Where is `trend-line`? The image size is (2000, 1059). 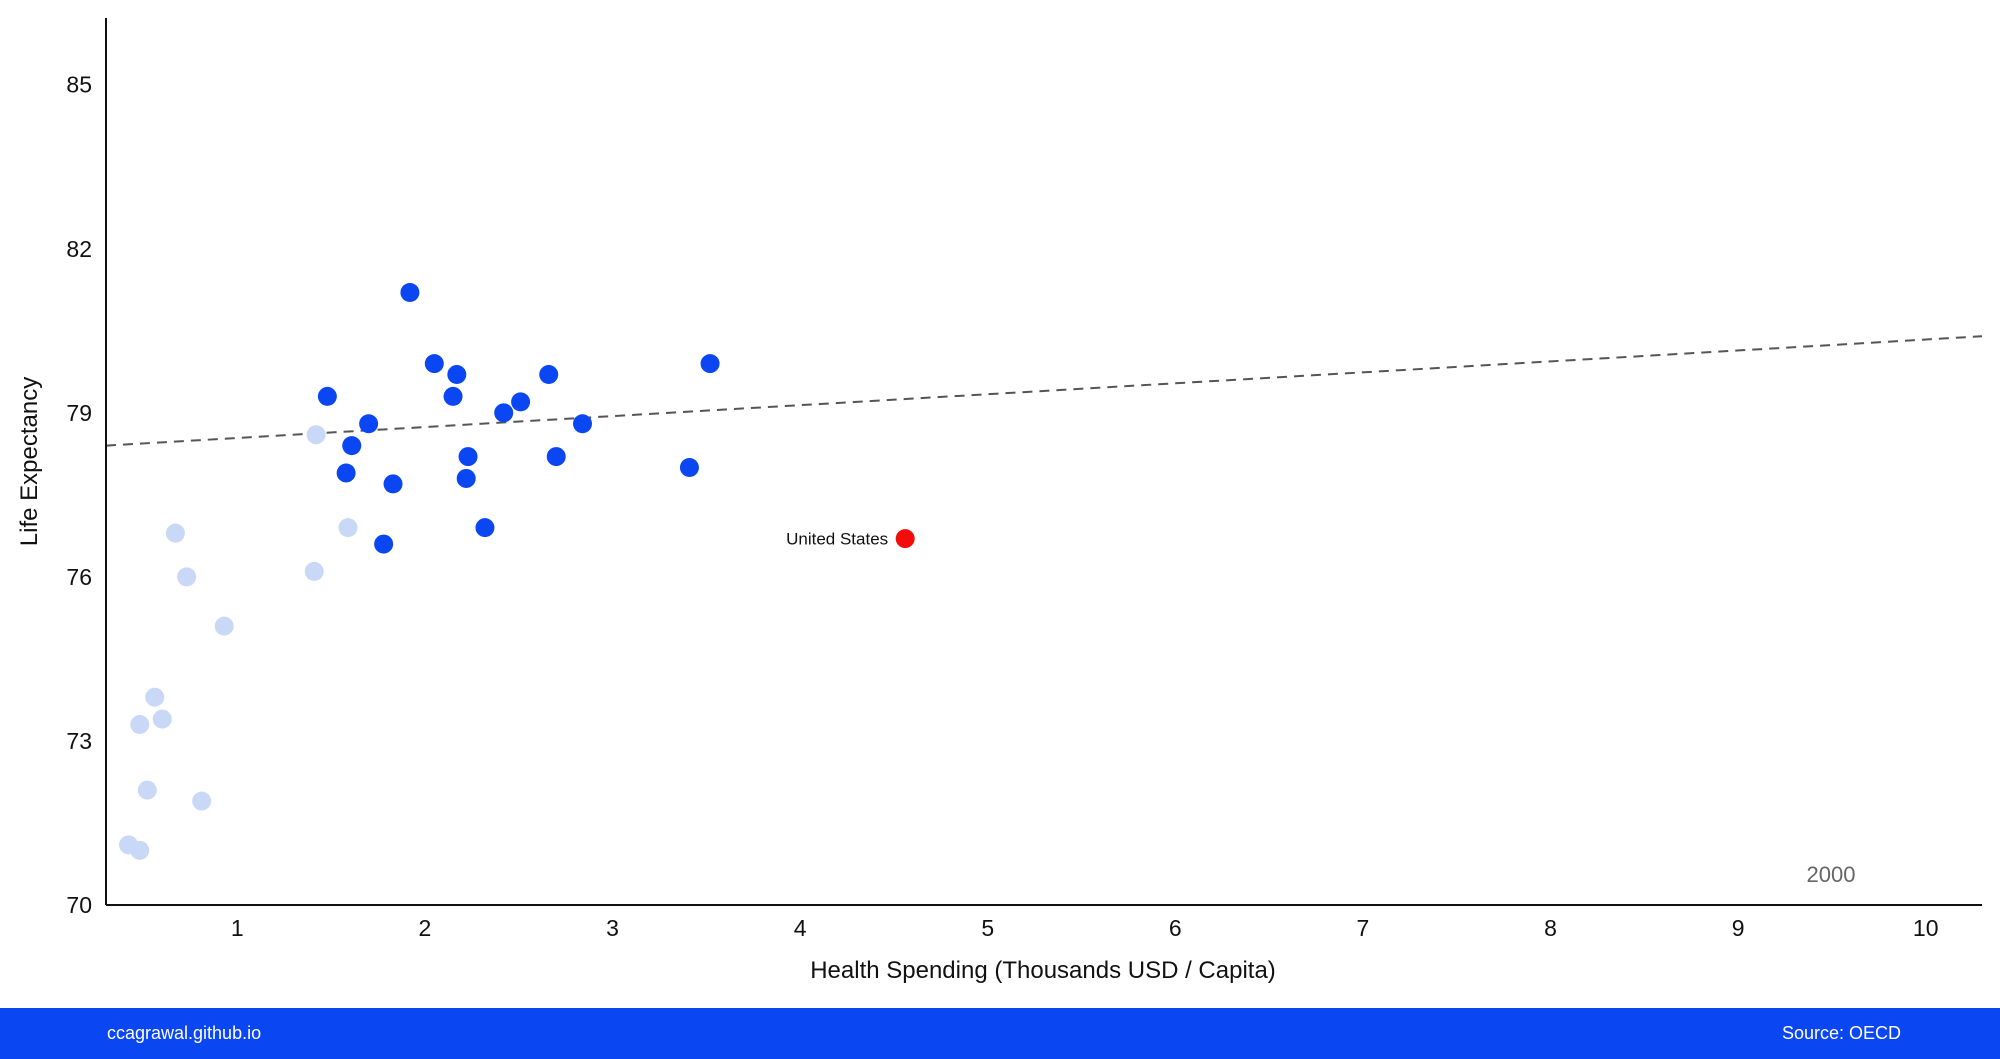
trend-line is located at coordinates (1044, 391).